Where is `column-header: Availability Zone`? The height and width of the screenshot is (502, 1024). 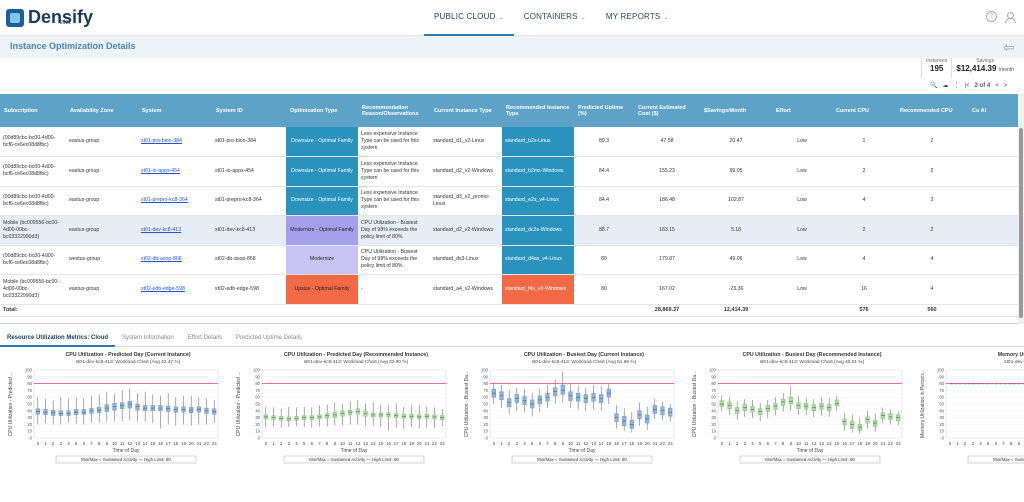 column-header: Availability Zone is located at coordinates (102, 110).